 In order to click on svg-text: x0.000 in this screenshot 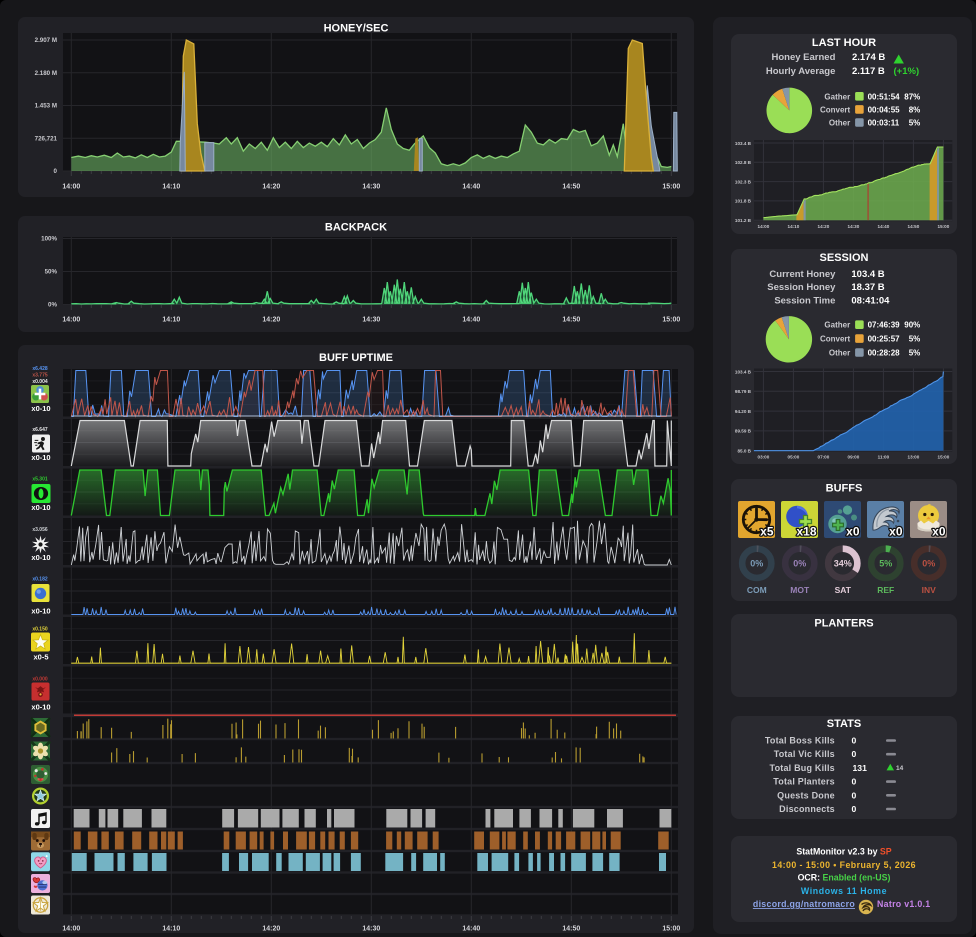, I will do `click(40, 680)`.